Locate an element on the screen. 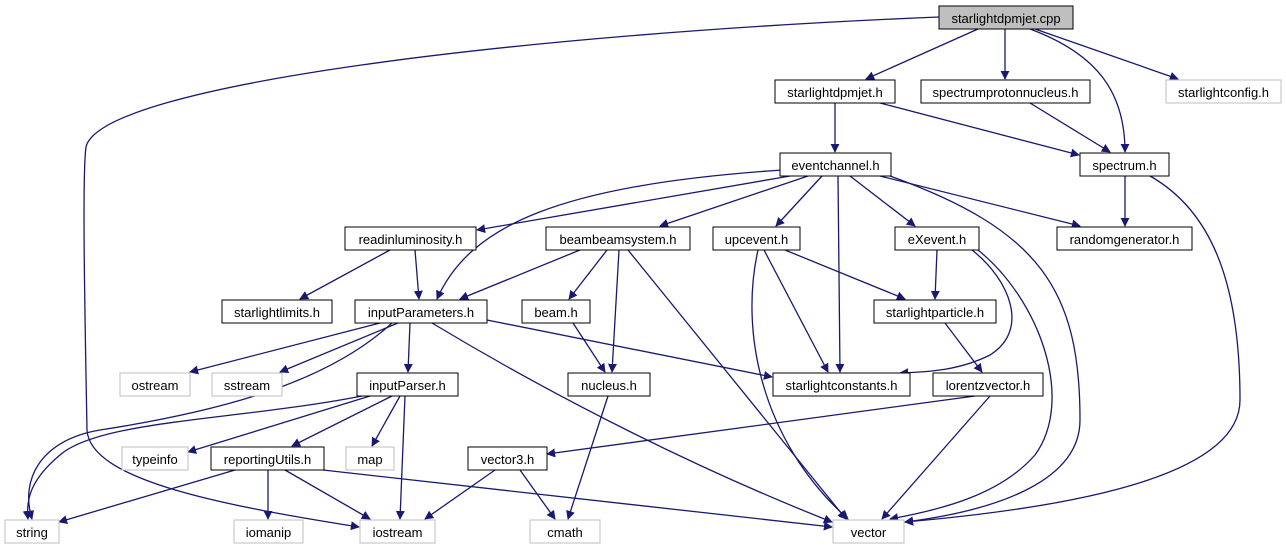 The height and width of the screenshot is (549, 1286). node-nucleus_h: nucleus.h is located at coordinates (609, 384).